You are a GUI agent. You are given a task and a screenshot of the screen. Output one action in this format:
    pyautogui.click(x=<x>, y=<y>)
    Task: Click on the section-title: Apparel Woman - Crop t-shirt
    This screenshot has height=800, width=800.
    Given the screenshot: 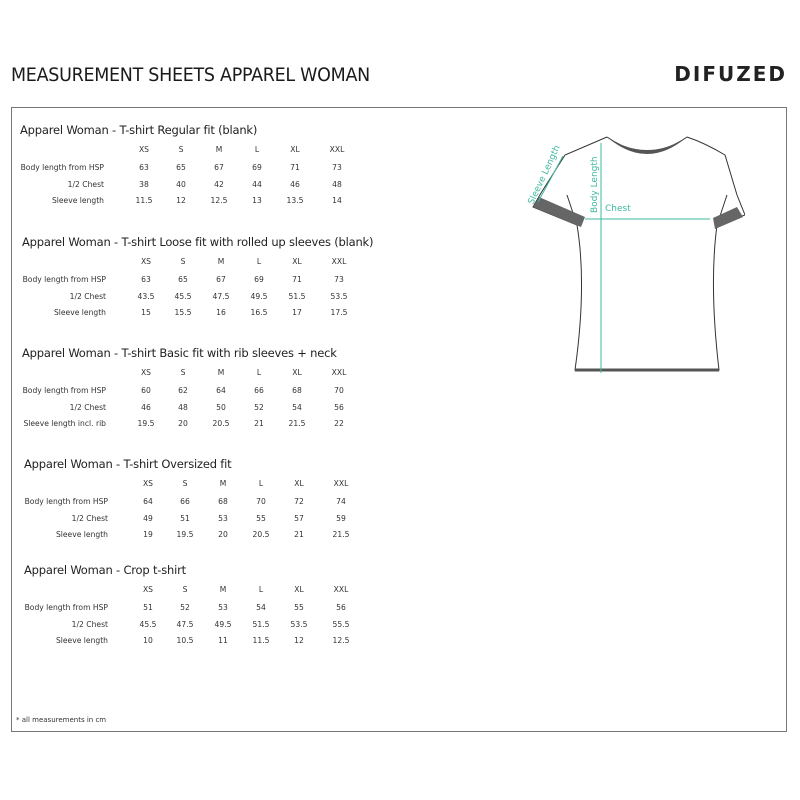 What is the action you would take?
    pyautogui.click(x=105, y=570)
    